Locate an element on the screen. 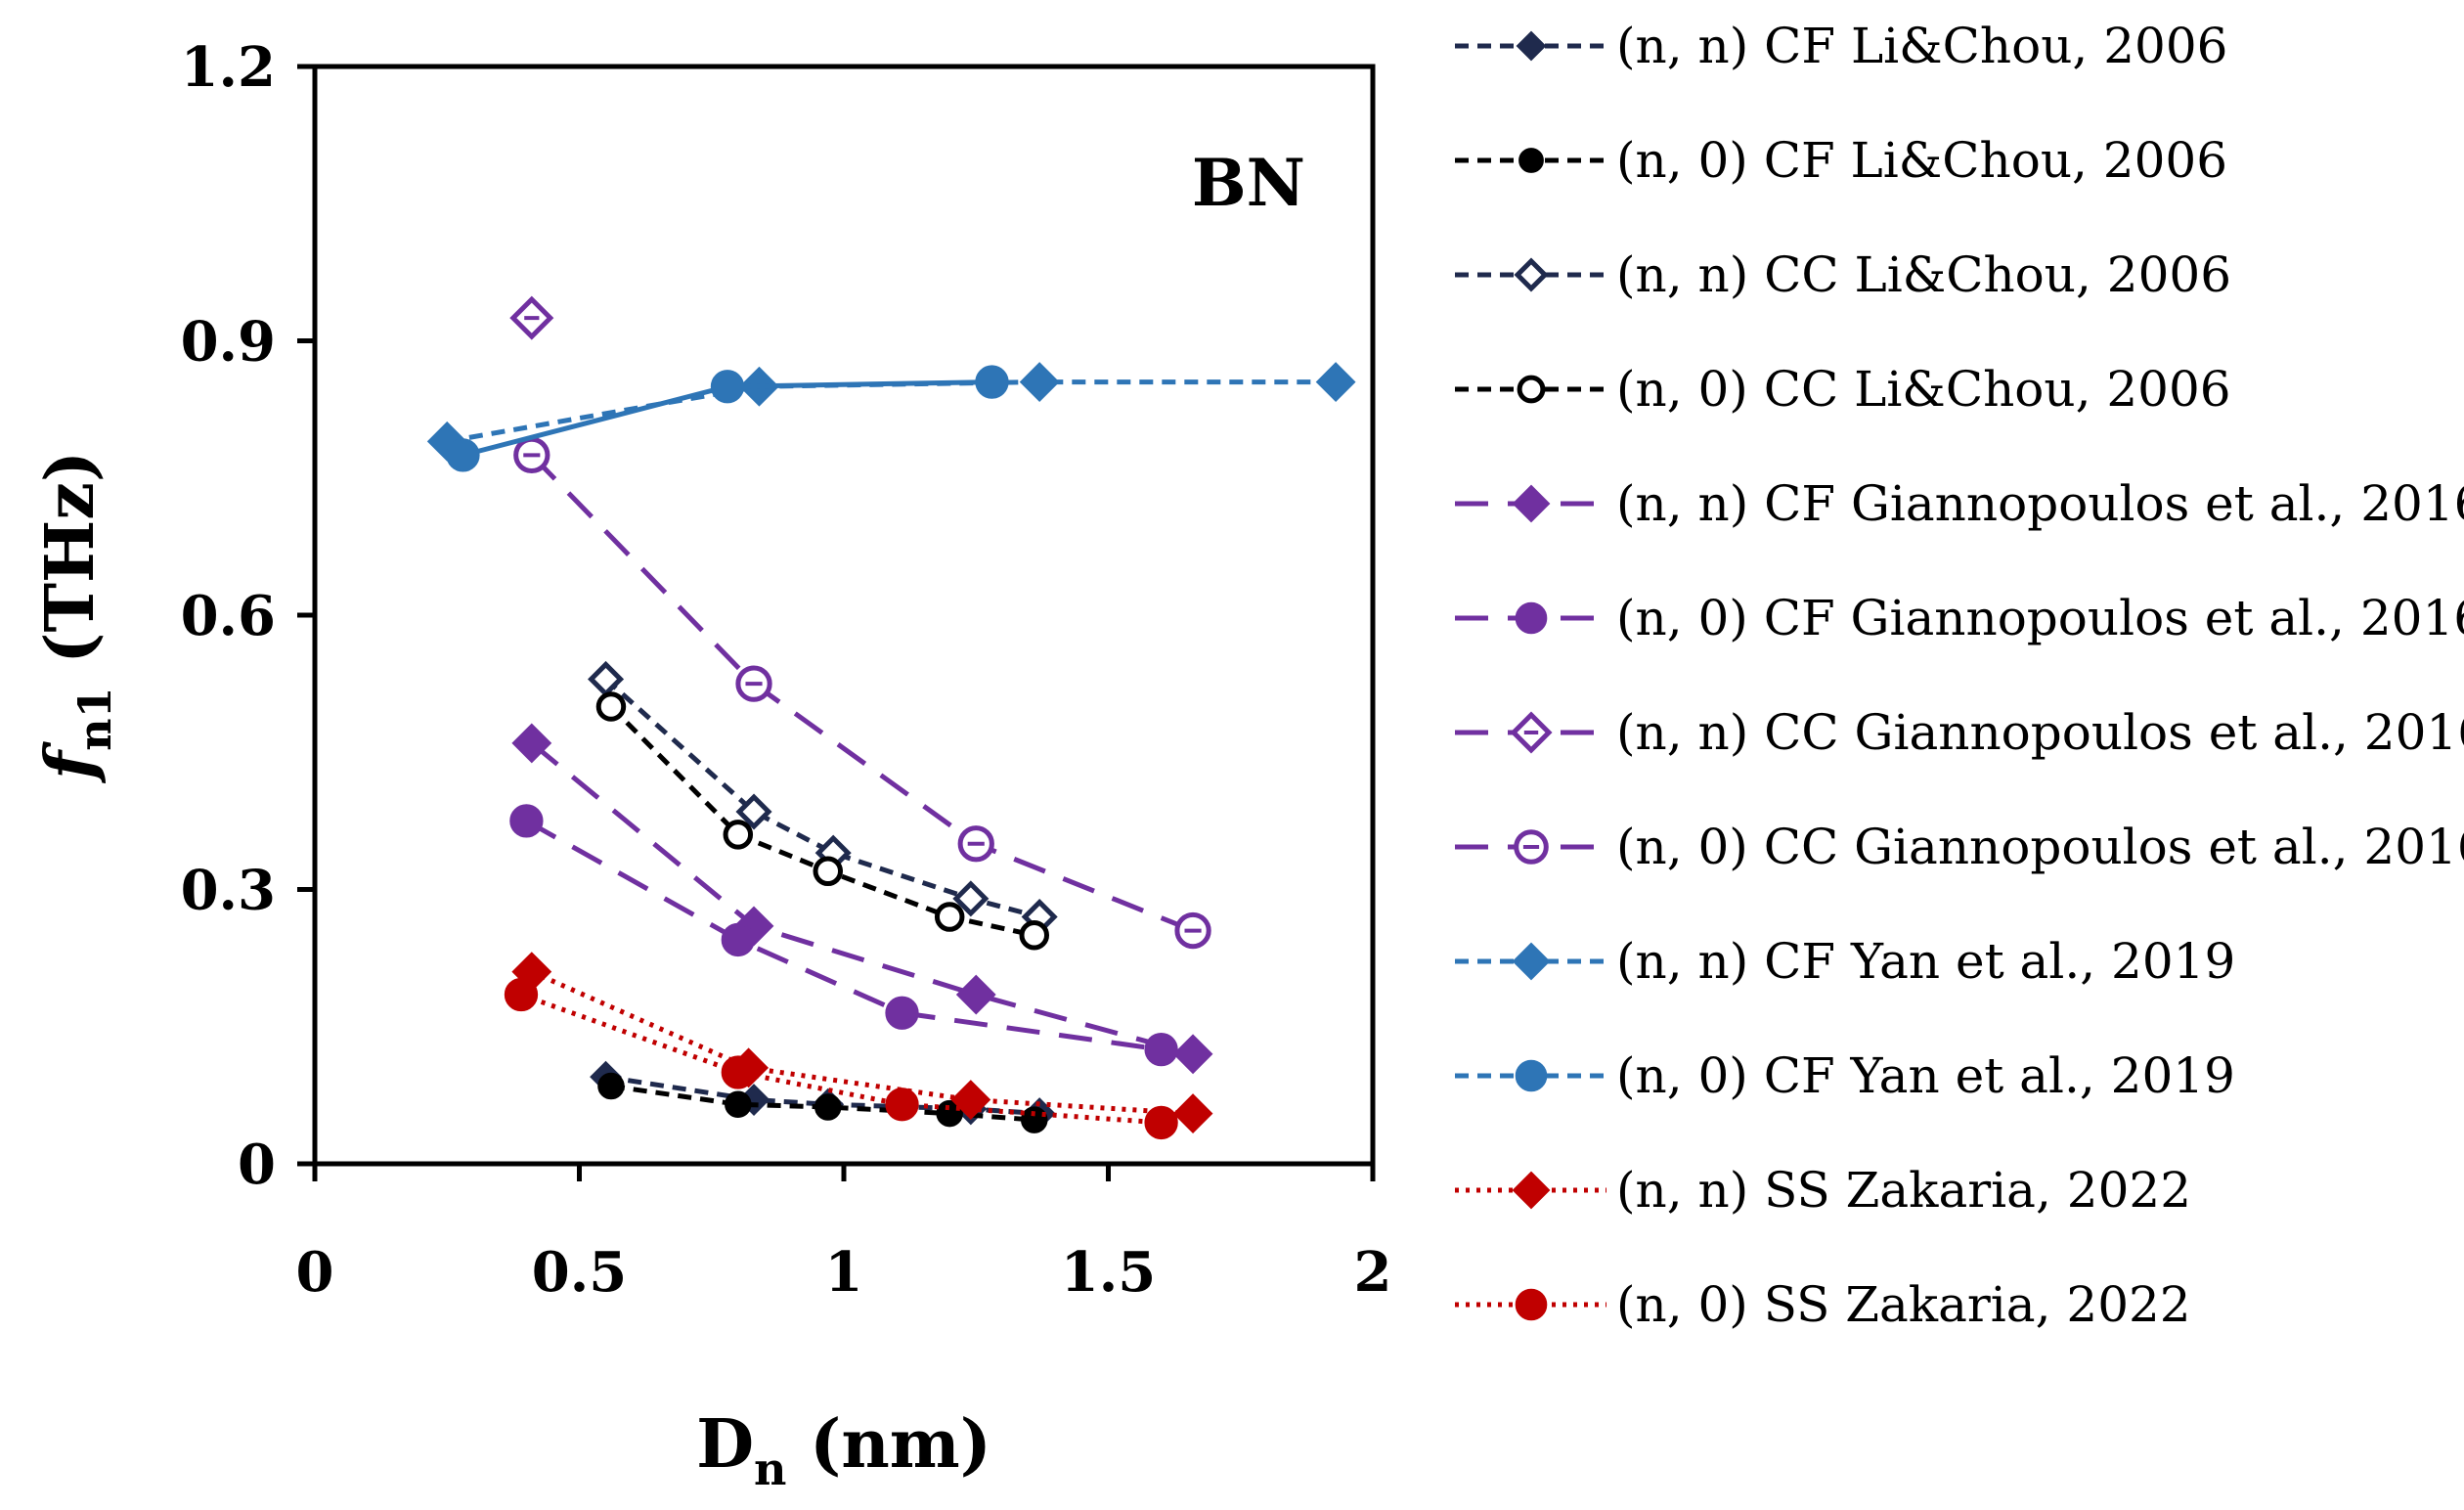 The image size is (2464, 1510). legend-item-3: (n, 0) CC Li&Chou, 2006 is located at coordinates (1843, 389).